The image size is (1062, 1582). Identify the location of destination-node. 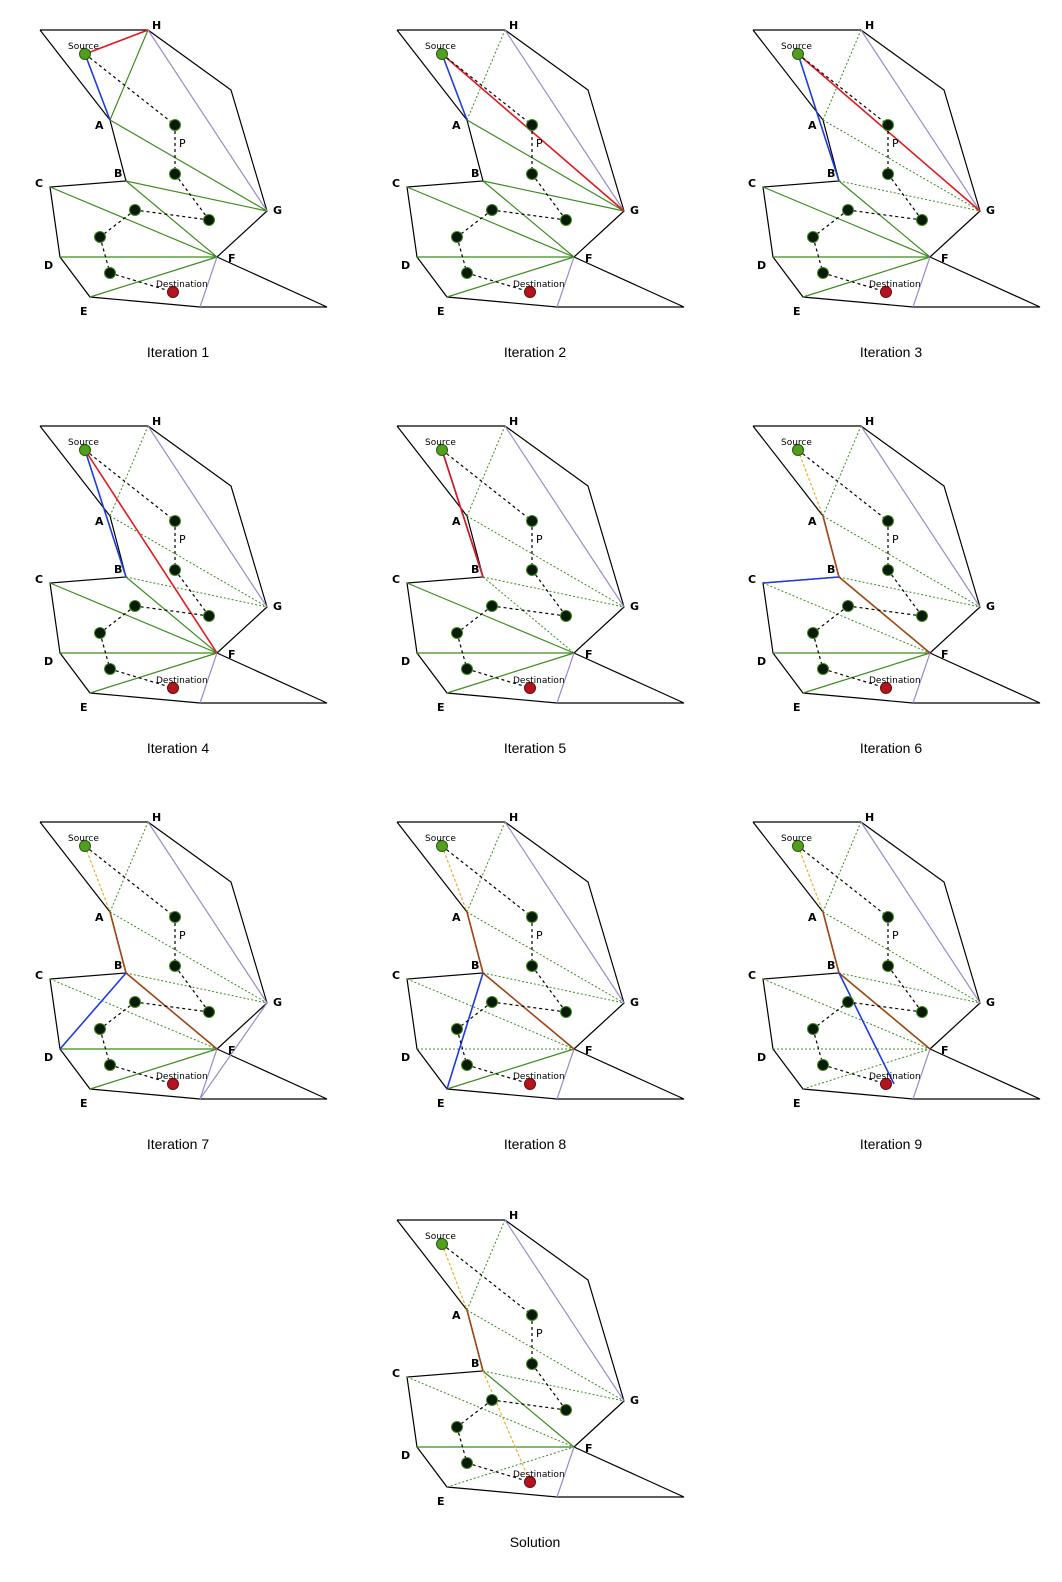
(173, 292).